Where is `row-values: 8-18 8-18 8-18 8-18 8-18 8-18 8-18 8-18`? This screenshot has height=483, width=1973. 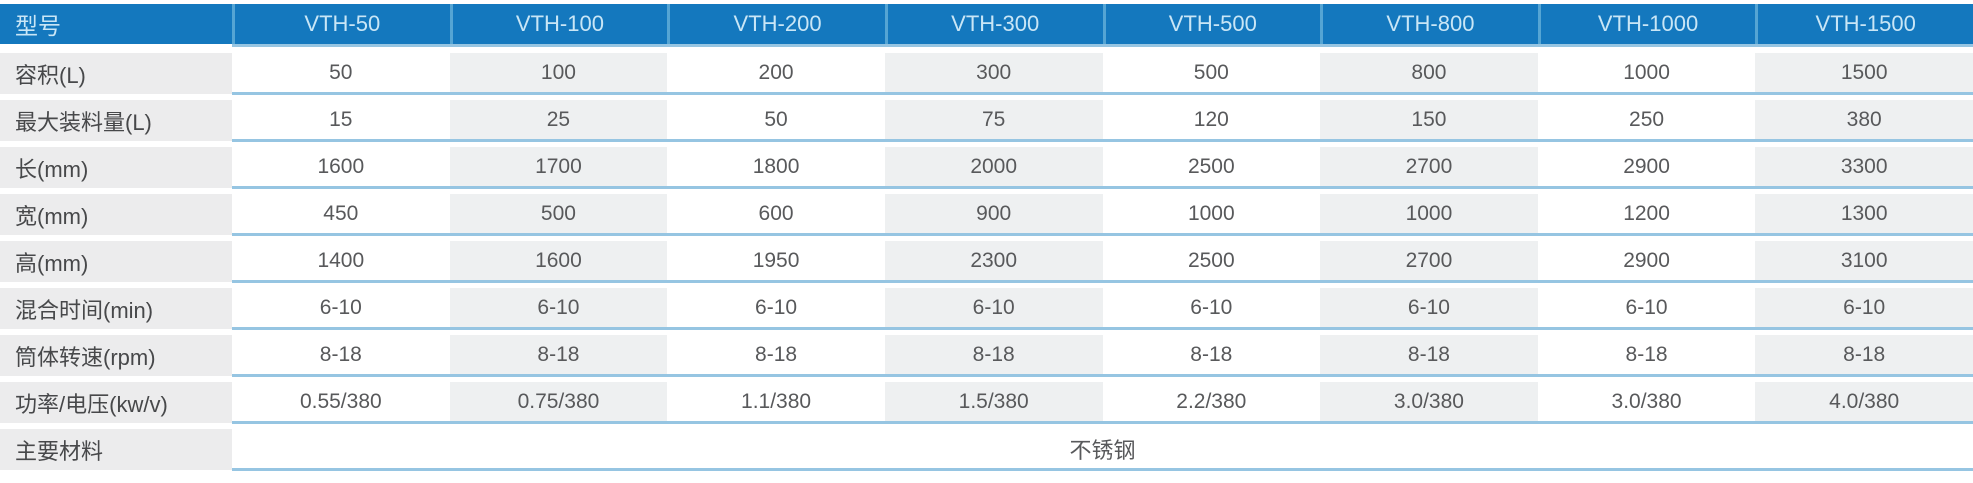
row-values: 8-18 8-18 8-18 8-18 8-18 8-18 8-18 8-18 is located at coordinates (1102, 356).